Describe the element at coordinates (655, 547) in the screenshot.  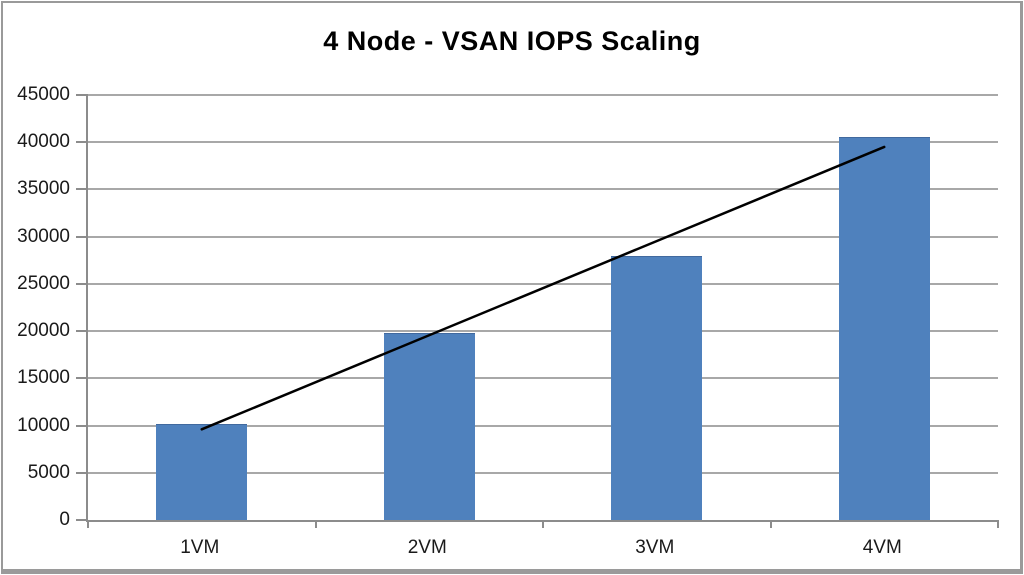
I see `x-axis-category-label: 3VM` at that location.